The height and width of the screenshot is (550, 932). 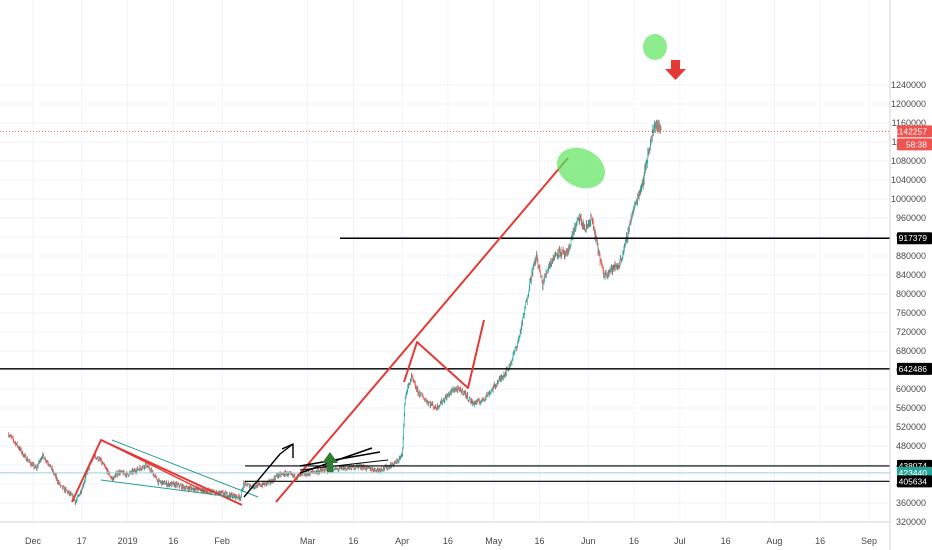 What do you see at coordinates (588, 541) in the screenshot?
I see `x-tick-label: Jun` at bounding box center [588, 541].